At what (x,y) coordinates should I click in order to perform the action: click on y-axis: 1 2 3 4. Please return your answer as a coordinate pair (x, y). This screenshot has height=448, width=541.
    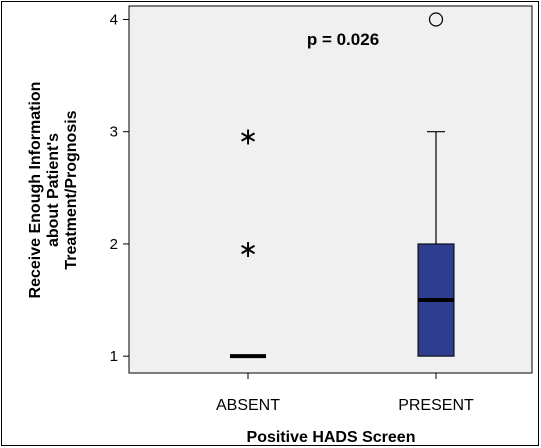
    Looking at the image, I should click on (119, 188).